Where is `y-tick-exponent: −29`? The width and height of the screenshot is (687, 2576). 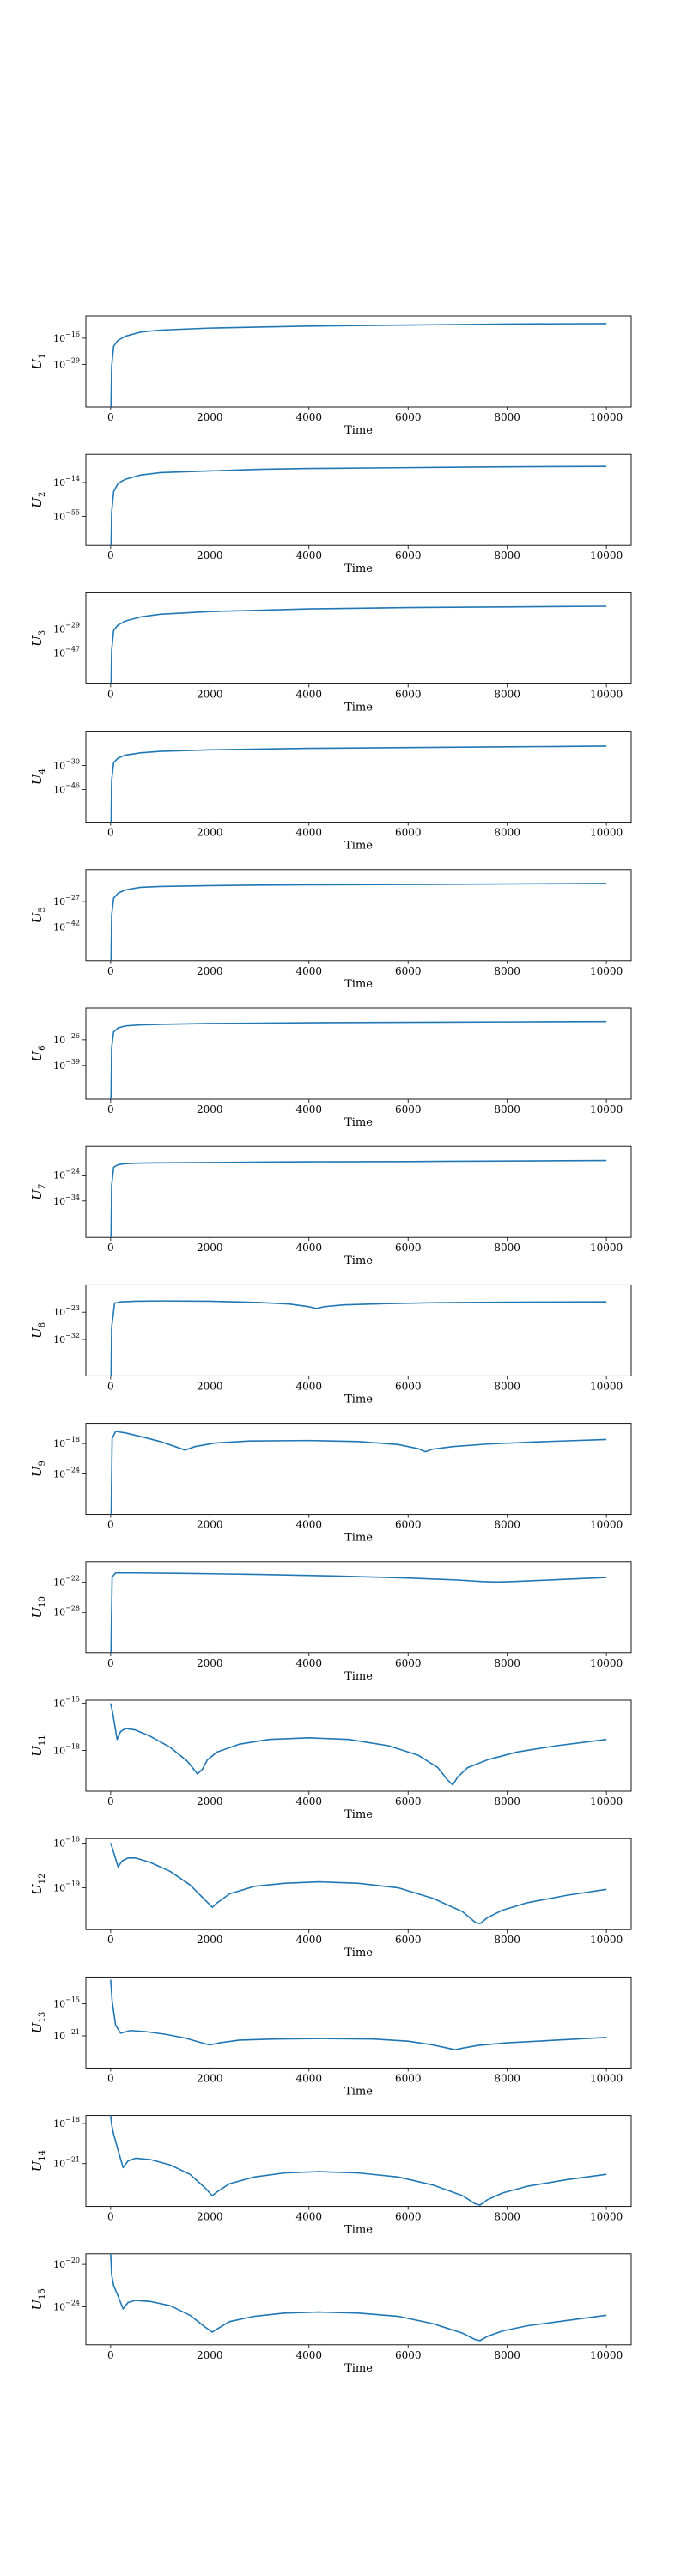 y-tick-exponent: −29 is located at coordinates (72, 361).